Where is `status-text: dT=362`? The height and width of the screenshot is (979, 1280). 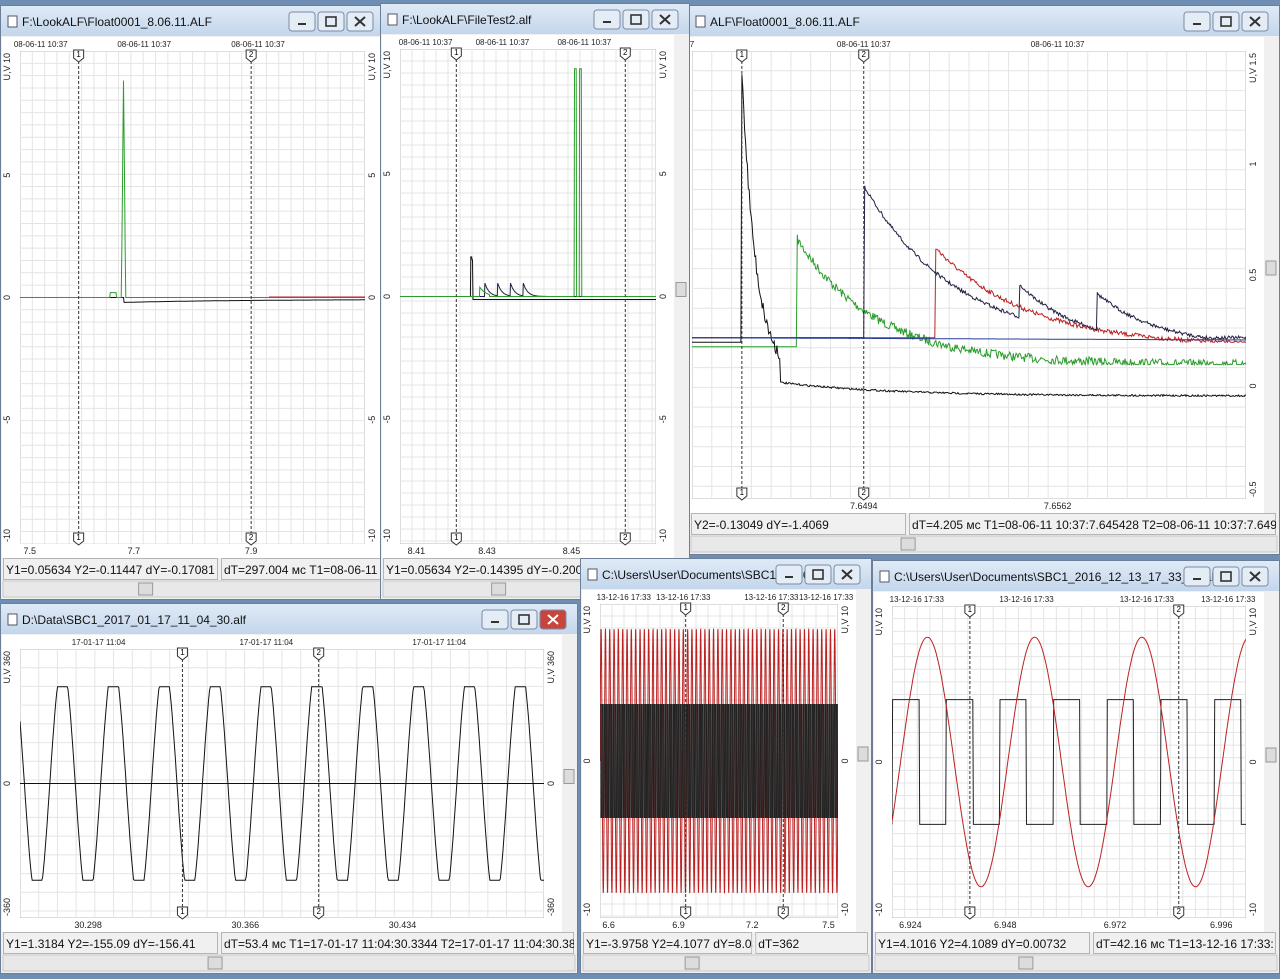 status-text: dT=362 is located at coordinates (778, 944).